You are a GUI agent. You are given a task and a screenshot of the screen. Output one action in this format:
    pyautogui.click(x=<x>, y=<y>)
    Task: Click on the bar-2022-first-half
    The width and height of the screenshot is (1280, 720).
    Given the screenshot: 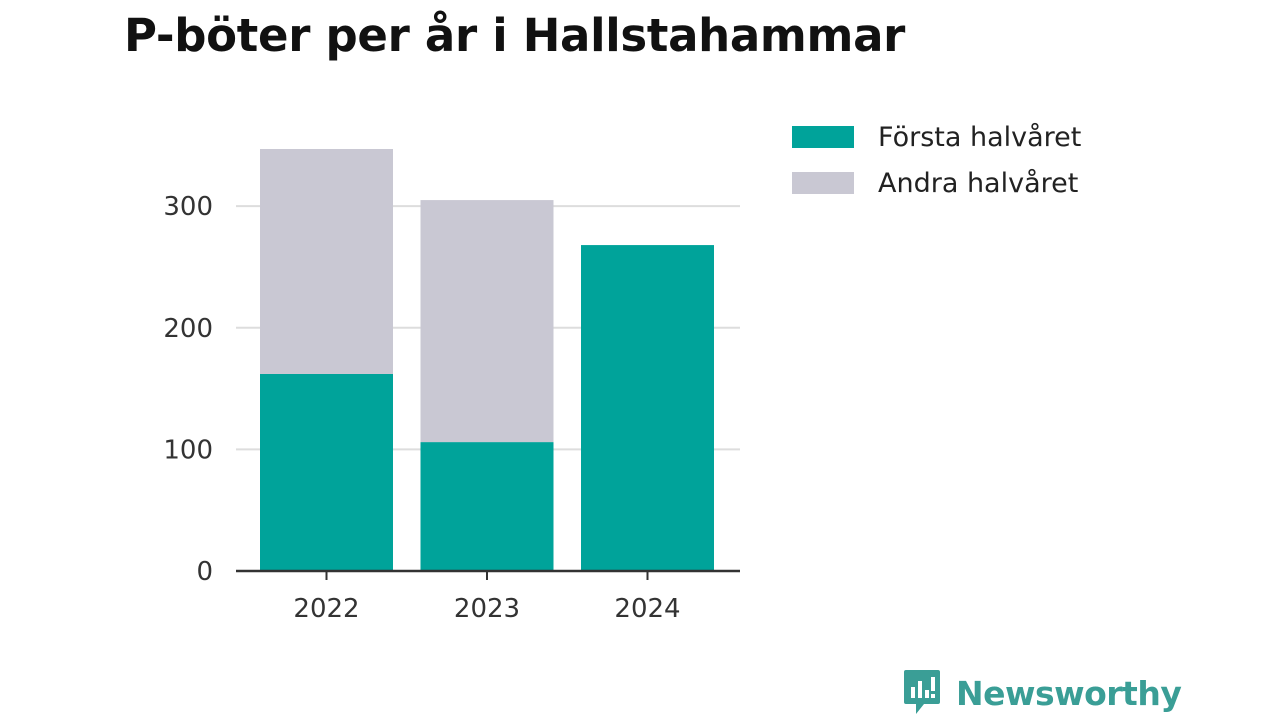 What is the action you would take?
    pyautogui.click(x=326, y=472)
    